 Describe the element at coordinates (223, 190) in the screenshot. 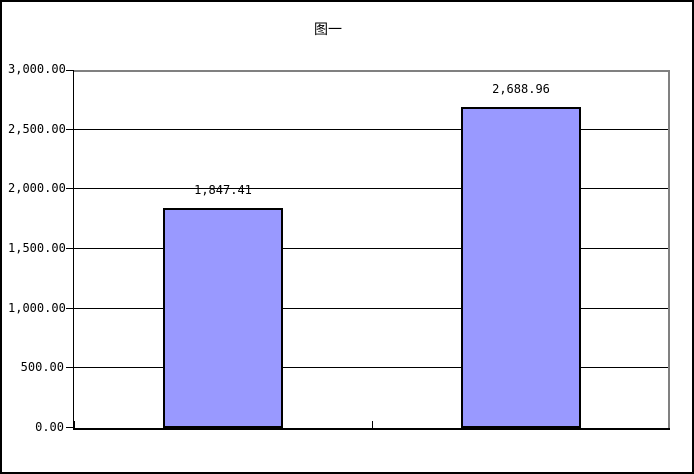

I see `bar-value-label: 1,847.41` at that location.